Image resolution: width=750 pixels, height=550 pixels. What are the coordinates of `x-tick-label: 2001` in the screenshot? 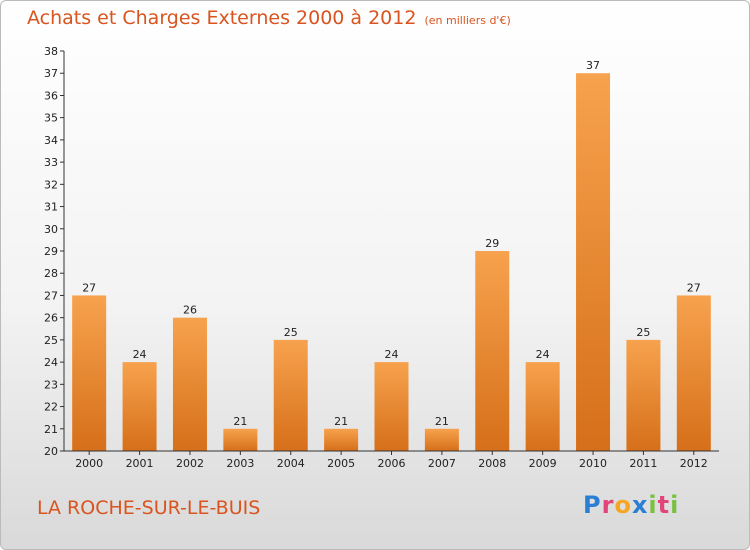 It's located at (140, 463).